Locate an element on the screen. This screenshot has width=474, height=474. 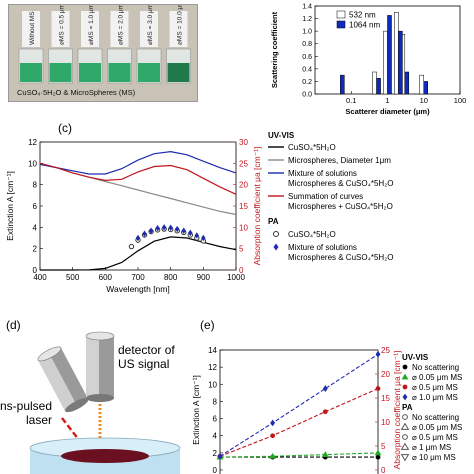
x-tick-label: 800 is located at coordinates (171, 277).